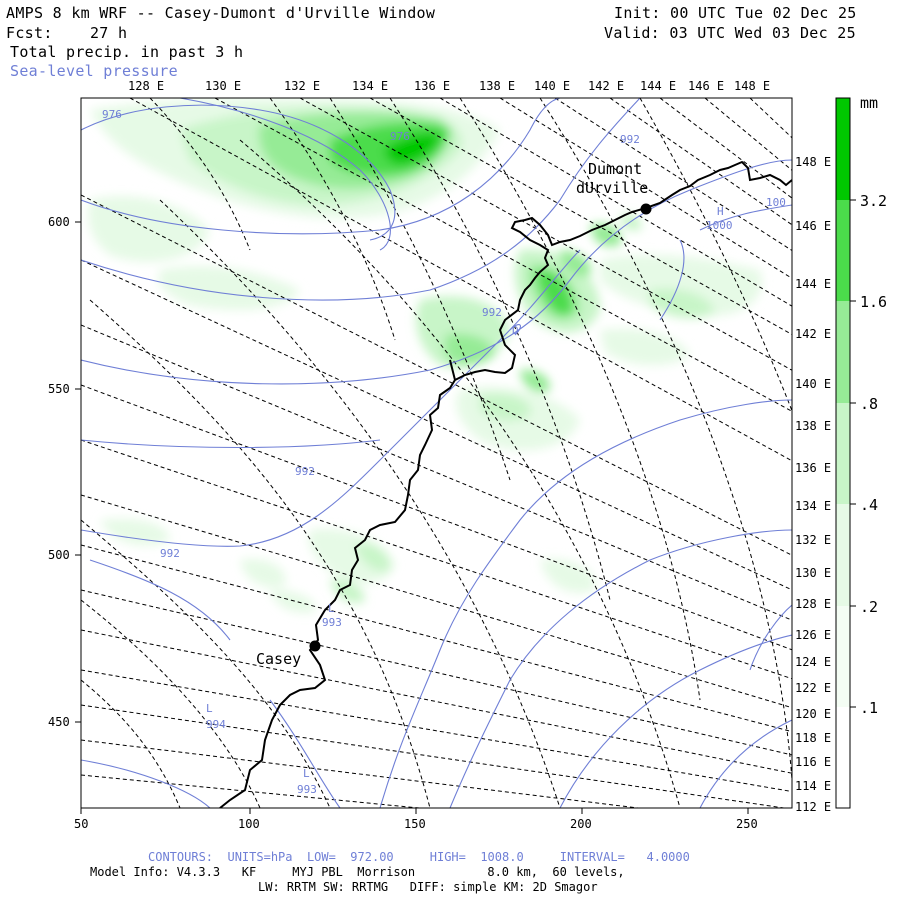  What do you see at coordinates (59, 222) in the screenshot?
I see `y-tick-label: 600` at bounding box center [59, 222].